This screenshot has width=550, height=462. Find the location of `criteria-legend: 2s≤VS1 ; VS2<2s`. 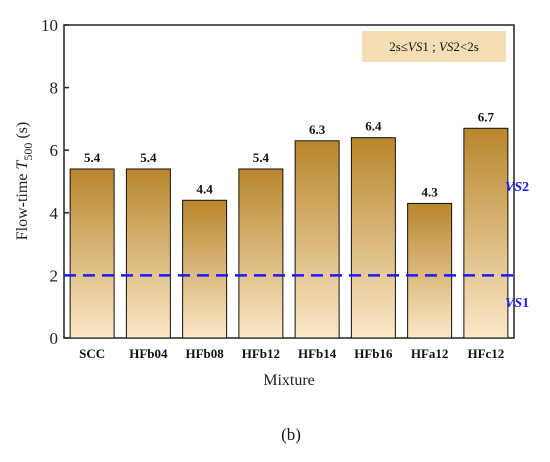

criteria-legend: 2s≤VS1 ; VS2<2s is located at coordinates (434, 46).